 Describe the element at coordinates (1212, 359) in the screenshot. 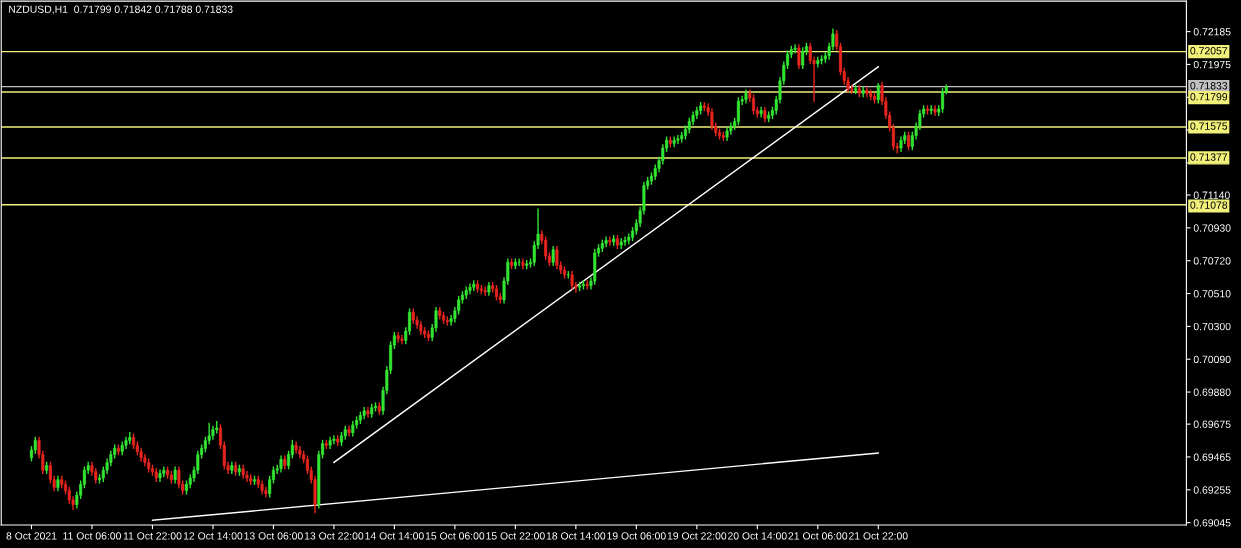

I see `y-tick-label: 0.70090` at that location.